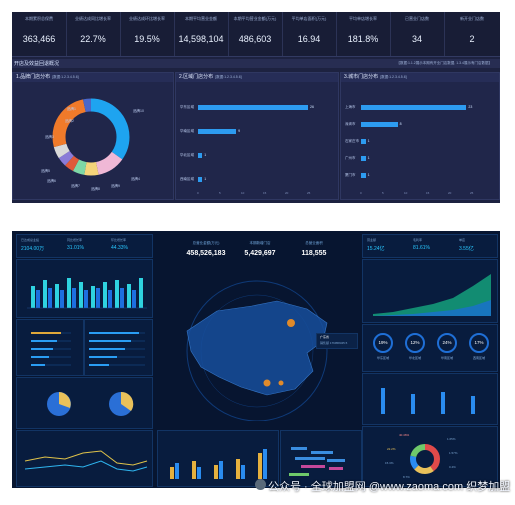  What do you see at coordinates (416, 39) in the screenshot?
I see `kpi-value: 34` at bounding box center [416, 39].